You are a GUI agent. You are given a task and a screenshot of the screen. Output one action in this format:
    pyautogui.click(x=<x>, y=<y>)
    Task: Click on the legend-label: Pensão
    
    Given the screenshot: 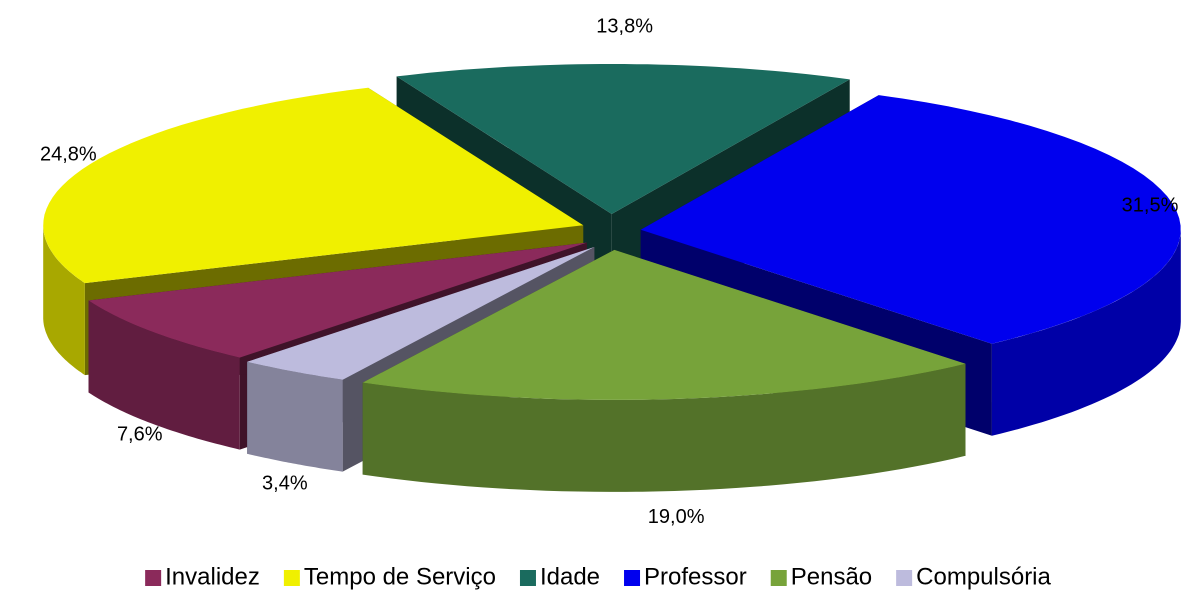 What is the action you would take?
    pyautogui.click(x=831, y=576)
    